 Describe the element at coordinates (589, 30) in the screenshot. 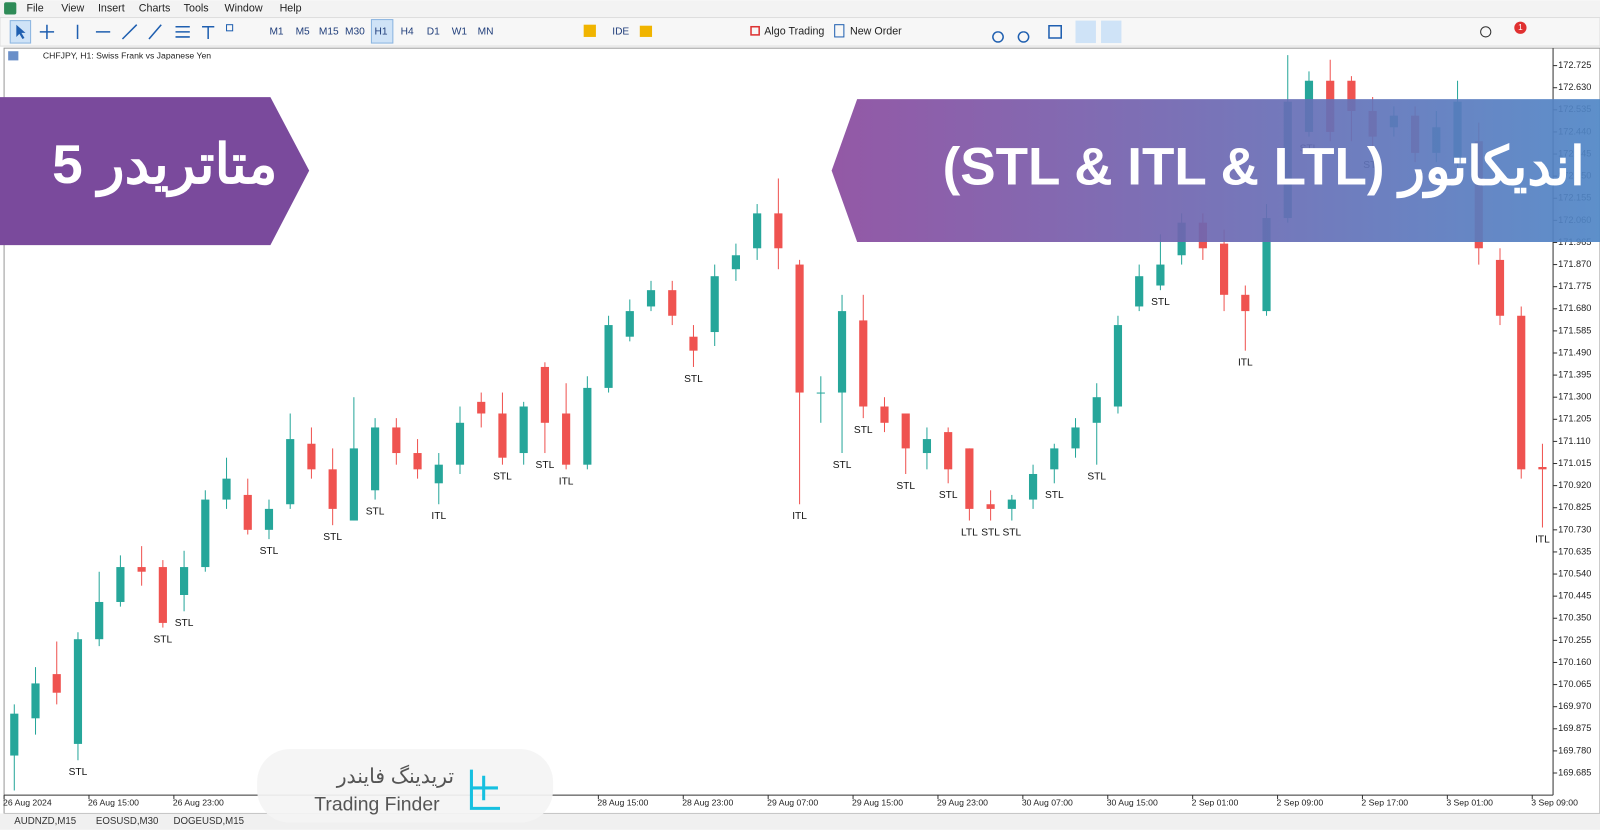

I see `market-icon` at that location.